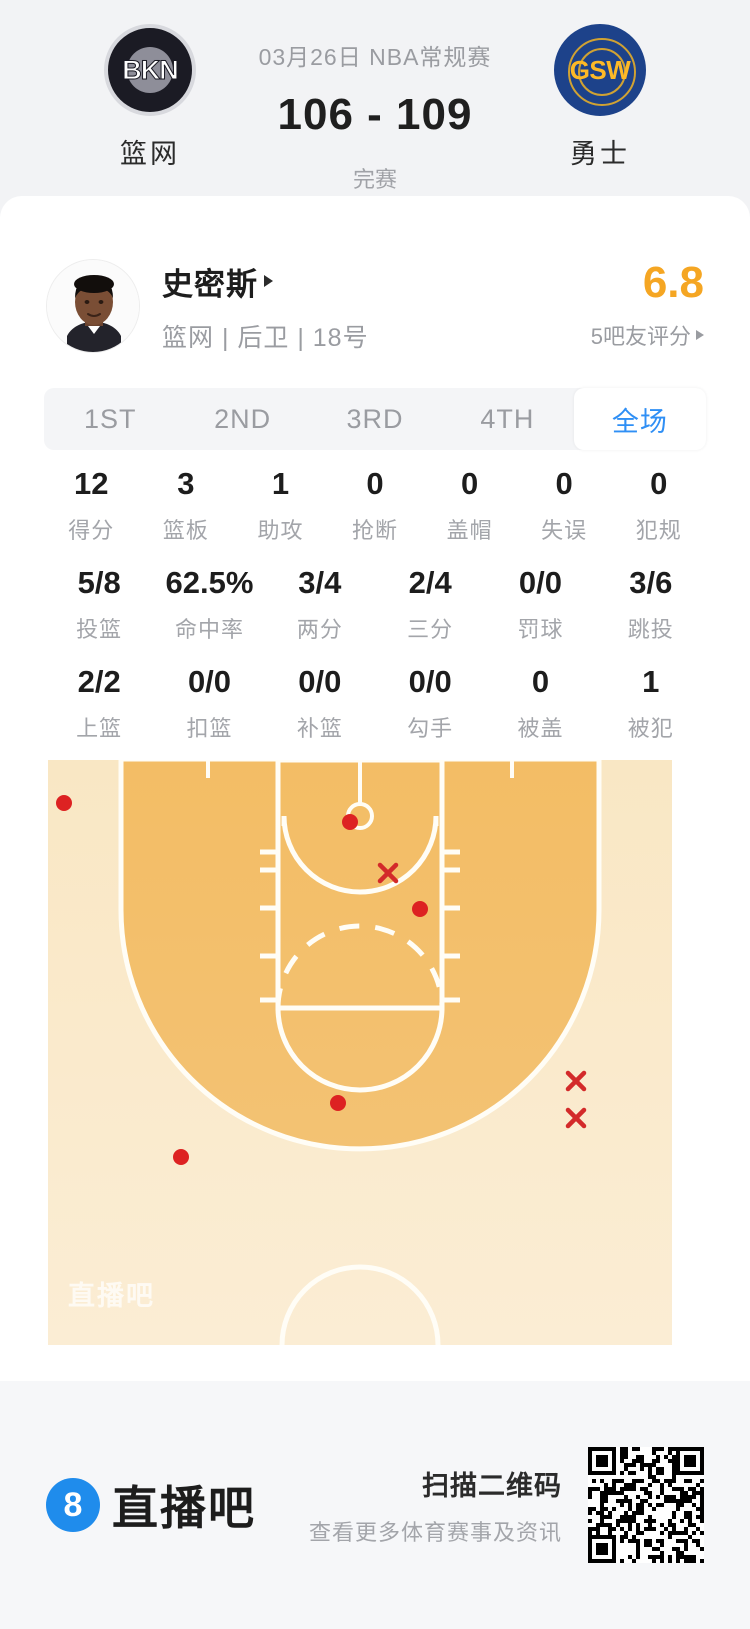  I want to click on stat-cell-助攻: 1 助攻, so click(280, 506).